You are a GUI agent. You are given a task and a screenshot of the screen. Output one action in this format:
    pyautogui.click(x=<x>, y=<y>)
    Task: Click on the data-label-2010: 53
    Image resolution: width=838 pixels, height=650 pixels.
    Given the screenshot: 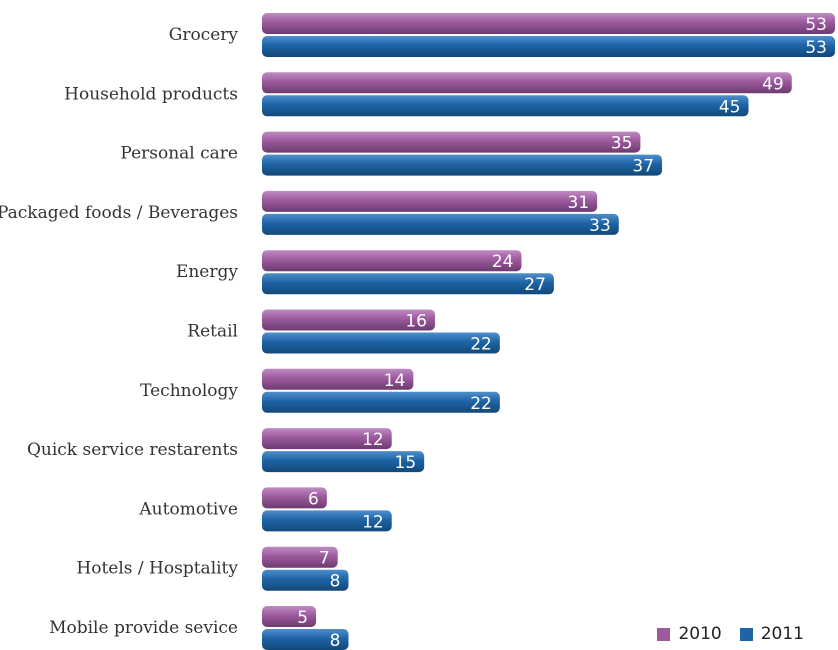 What is the action you would take?
    pyautogui.click(x=816, y=25)
    